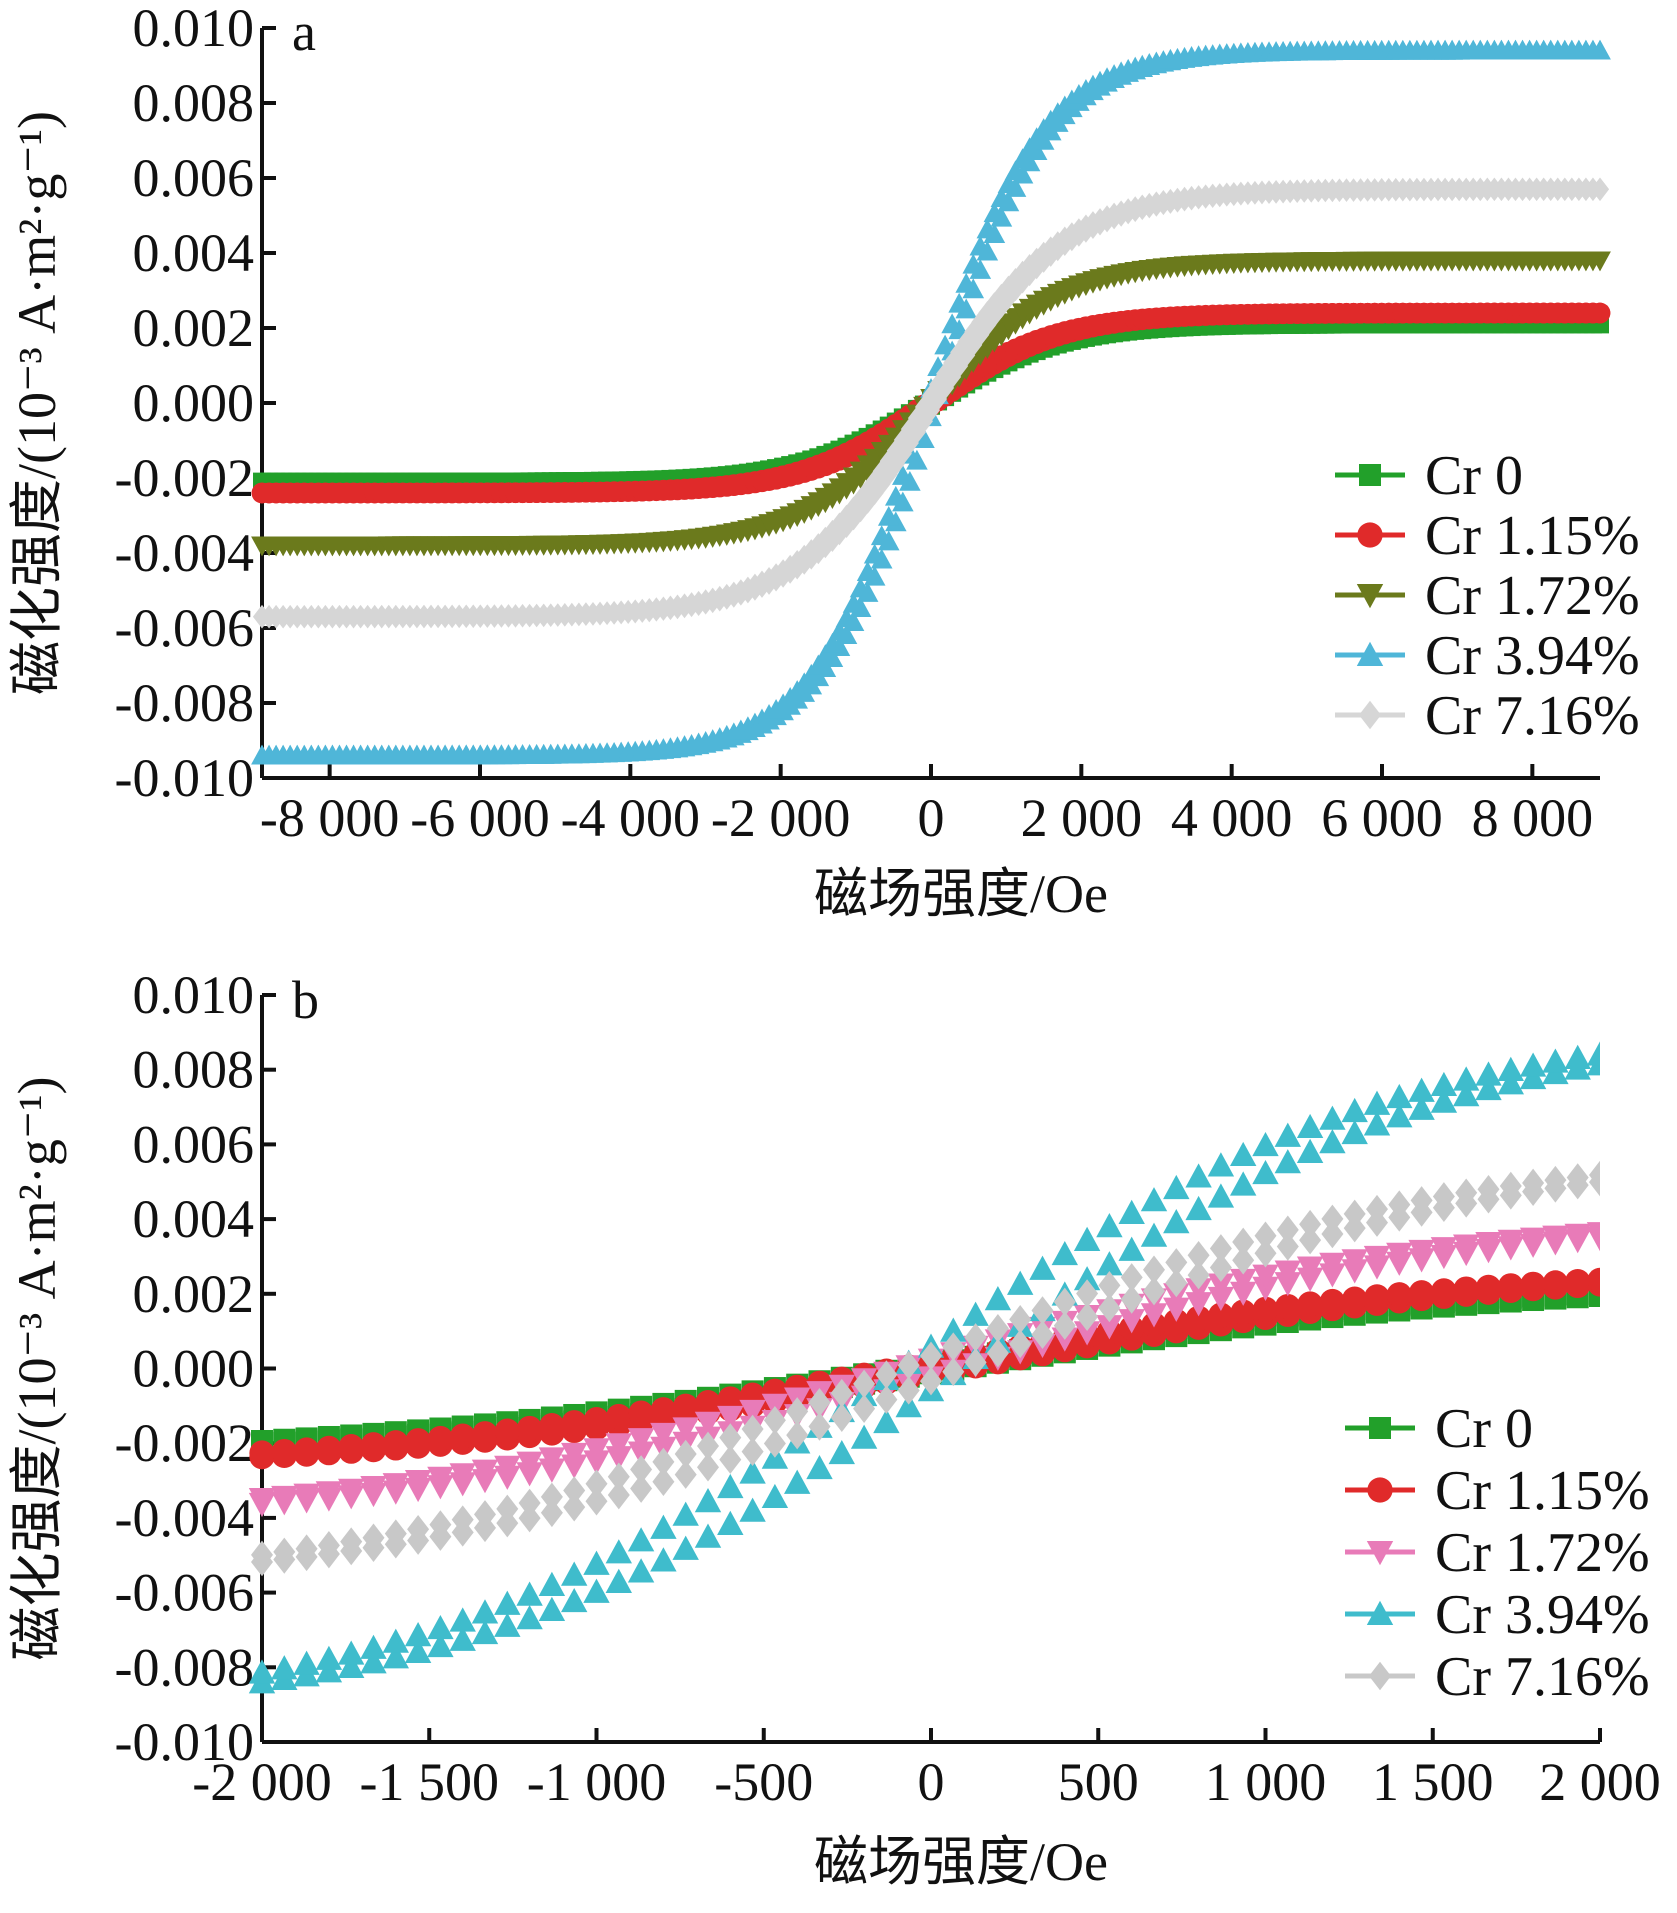  What do you see at coordinates (1542, 1491) in the screenshot?
I see `legend-label: Cr 1.15%` at bounding box center [1542, 1491].